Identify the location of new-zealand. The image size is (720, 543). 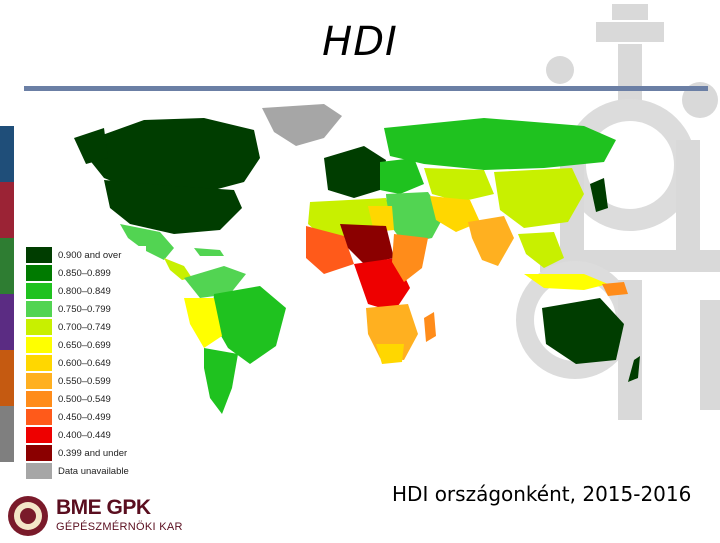
(634, 369).